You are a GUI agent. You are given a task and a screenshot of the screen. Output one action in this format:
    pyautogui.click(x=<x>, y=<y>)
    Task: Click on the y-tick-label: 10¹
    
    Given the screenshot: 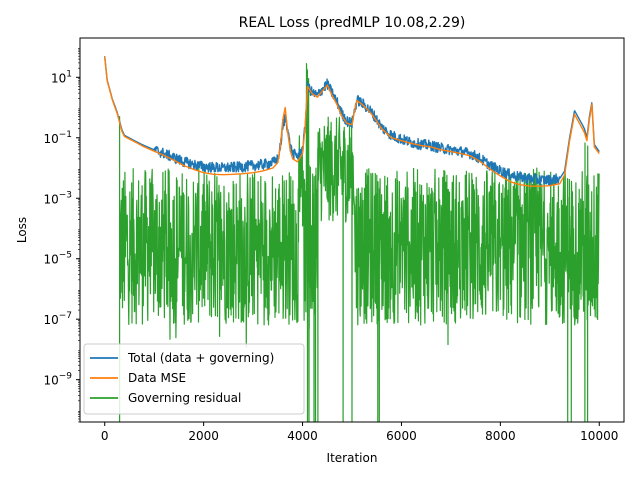 What is the action you would take?
    pyautogui.click(x=61, y=77)
    